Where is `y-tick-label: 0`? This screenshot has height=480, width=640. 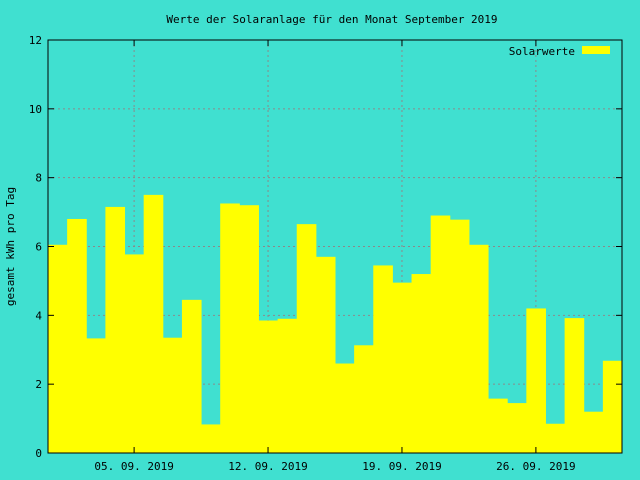
y-tick-label: 0 is located at coordinates (38, 453).